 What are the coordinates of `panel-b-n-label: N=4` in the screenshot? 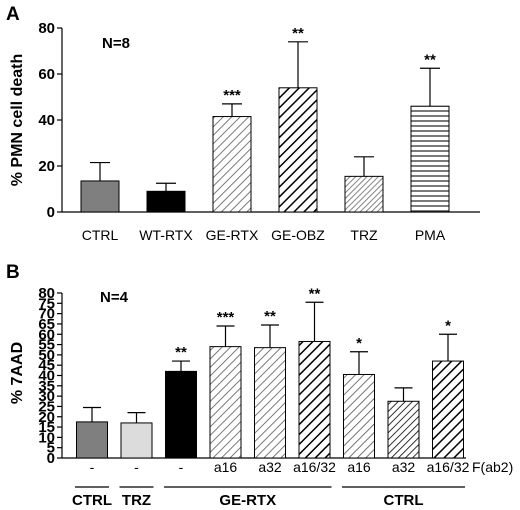 It's located at (114, 297).